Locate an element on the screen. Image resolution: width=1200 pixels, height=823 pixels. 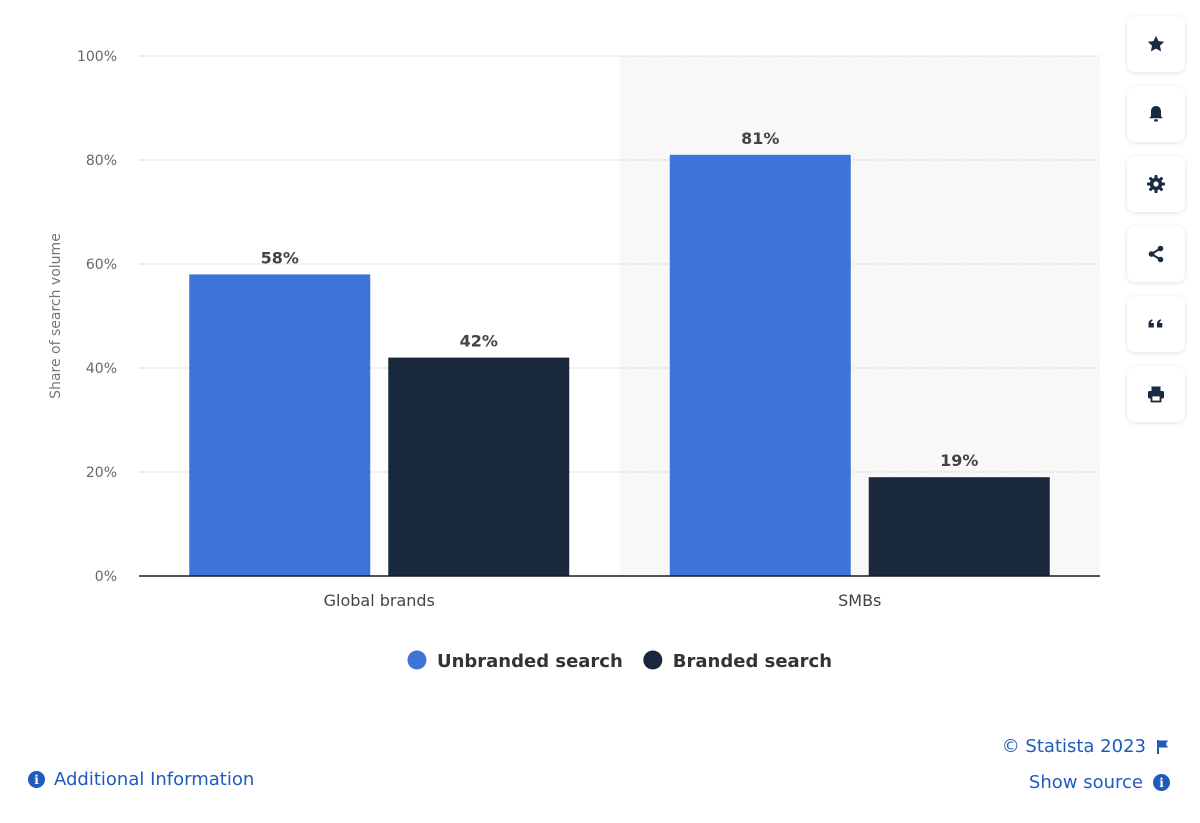
y-tick-label: 20% is located at coordinates (101, 473).